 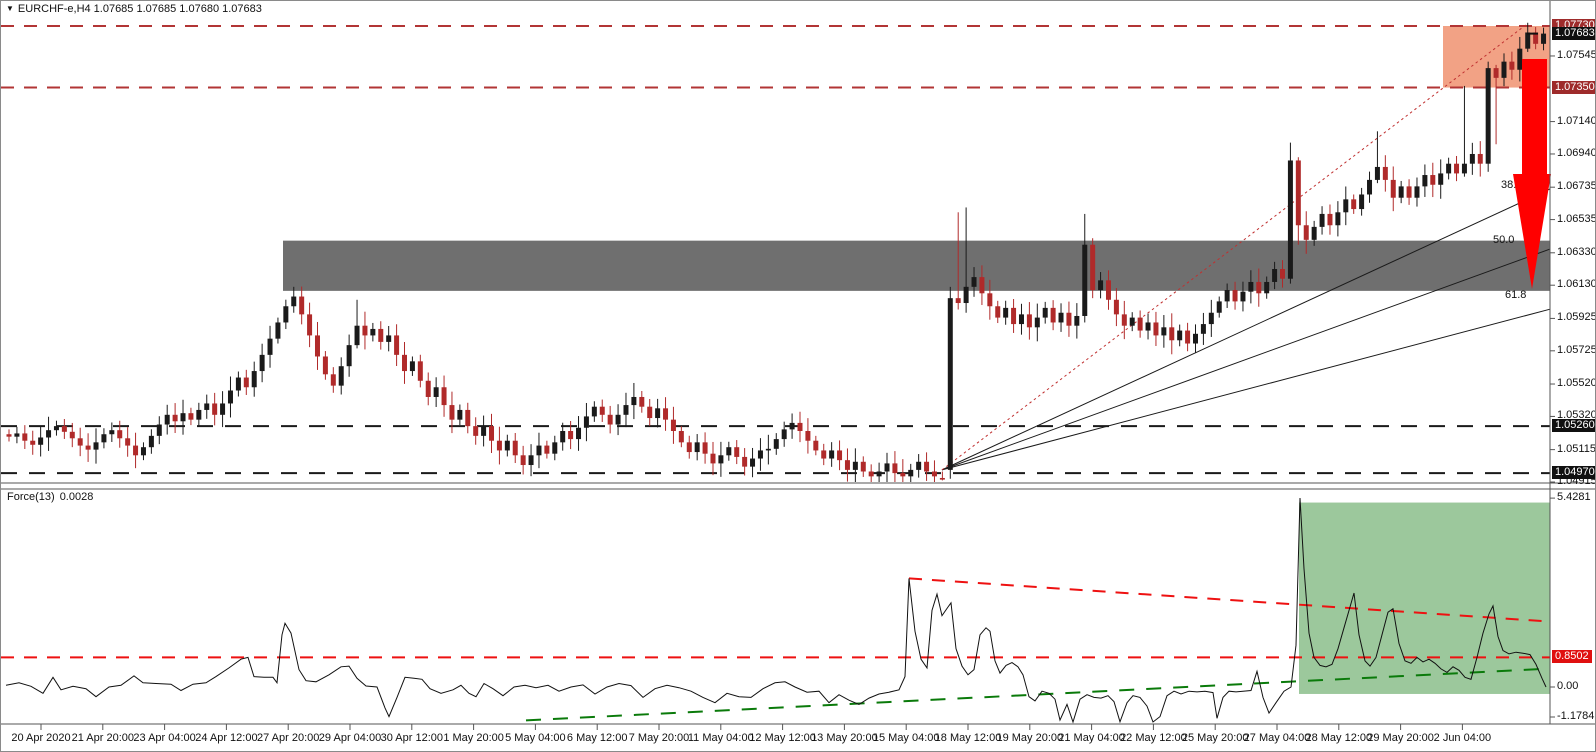 What do you see at coordinates (1576, 54) in the screenshot?
I see `price-label: 1.07545` at bounding box center [1576, 54].